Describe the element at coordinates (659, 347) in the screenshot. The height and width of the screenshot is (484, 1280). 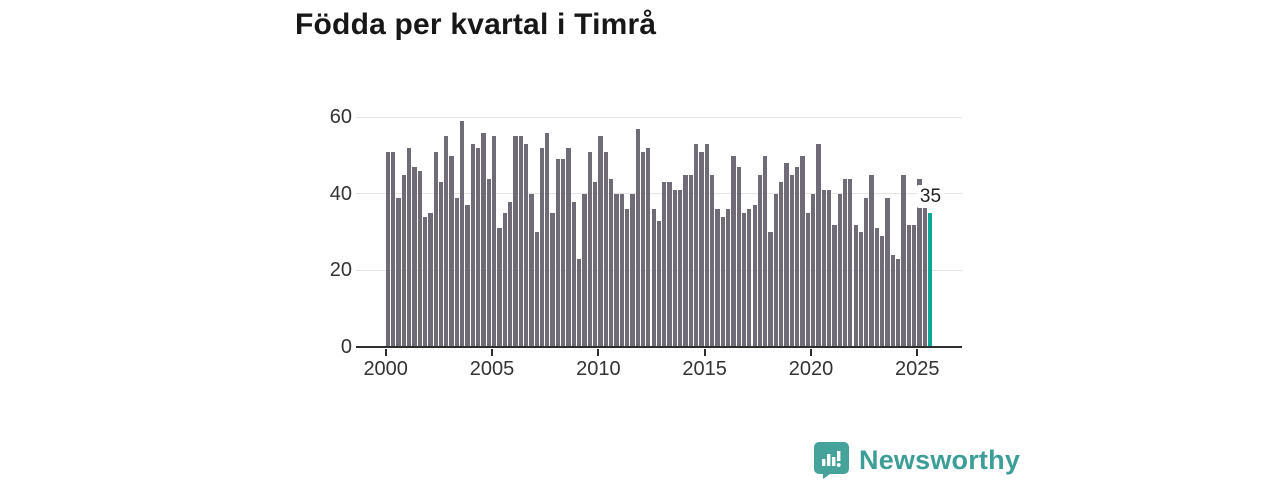
I see `x-axis-line` at that location.